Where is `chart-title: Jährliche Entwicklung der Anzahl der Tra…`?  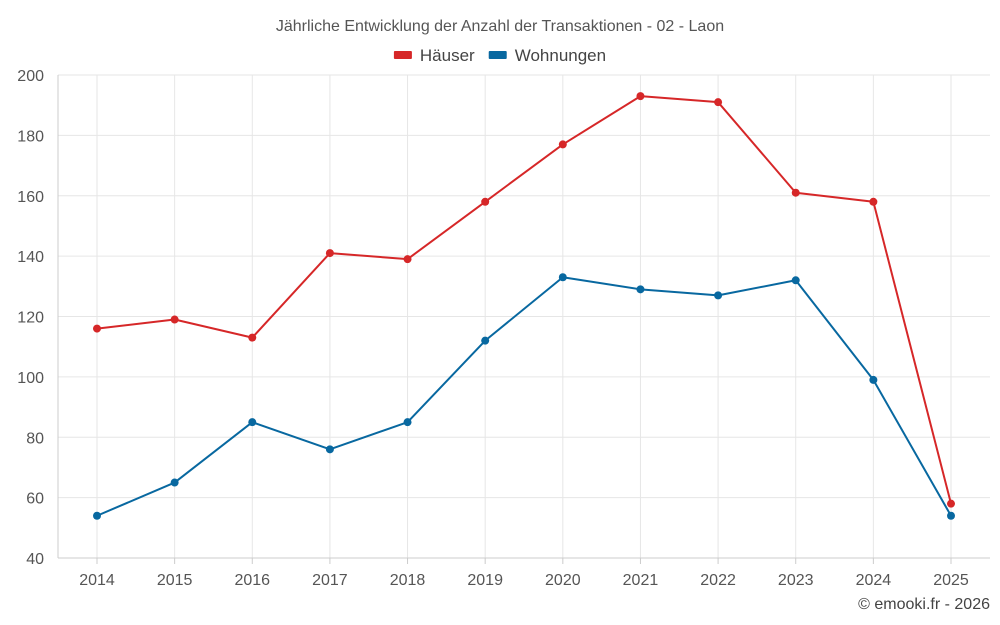
chart-title: Jährliche Entwicklung der Anzahl der Tra… is located at coordinates (500, 26).